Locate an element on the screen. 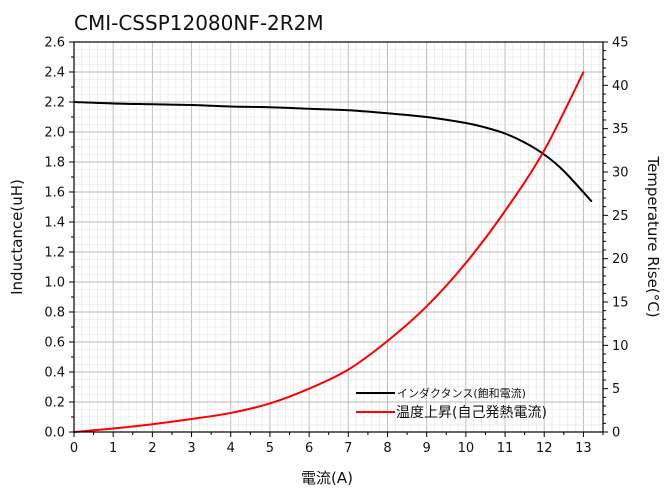  x-tick-label: 5 is located at coordinates (270, 448).